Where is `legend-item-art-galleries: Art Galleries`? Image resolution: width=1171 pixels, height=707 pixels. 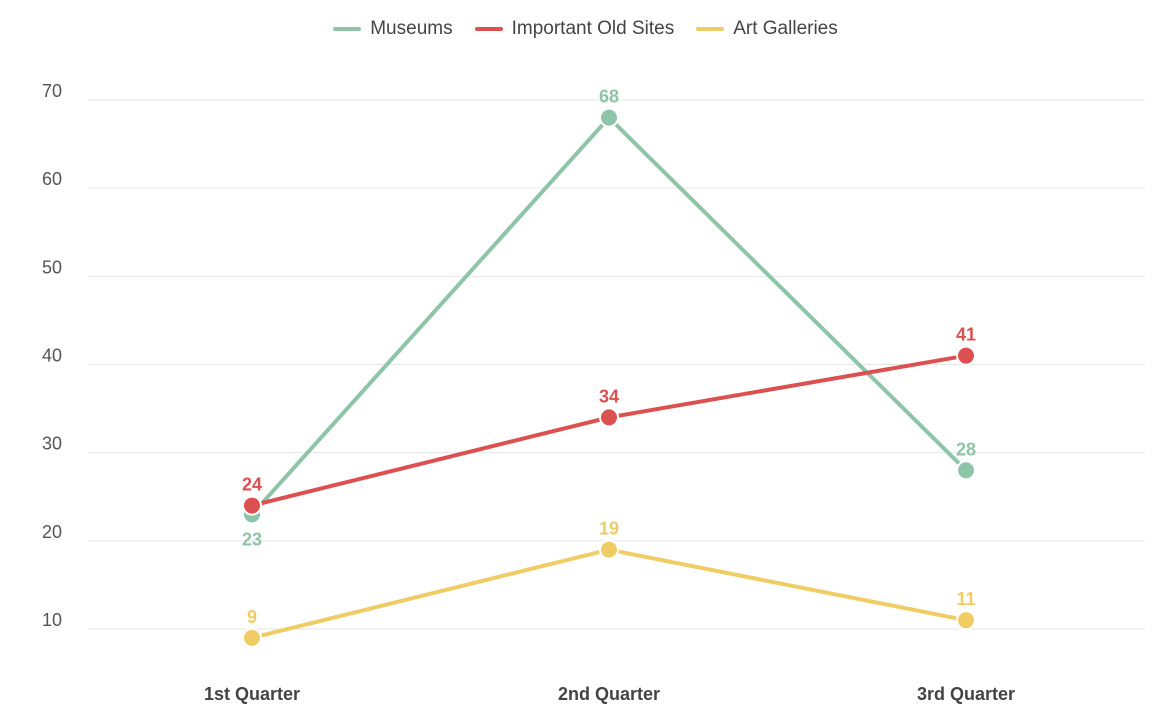 legend-item-art-galleries: Art Galleries is located at coordinates (767, 29).